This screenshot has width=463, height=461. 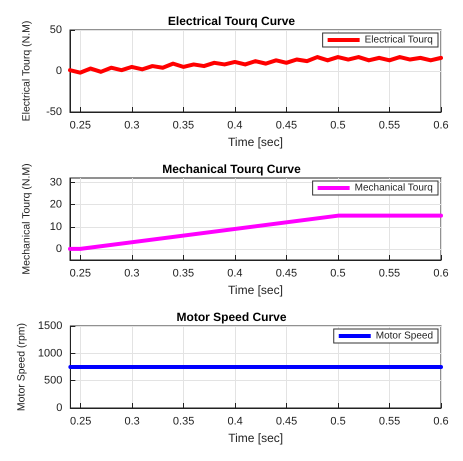 I want to click on y-axis-title: Motor Speed (rpm), so click(x=22, y=367).